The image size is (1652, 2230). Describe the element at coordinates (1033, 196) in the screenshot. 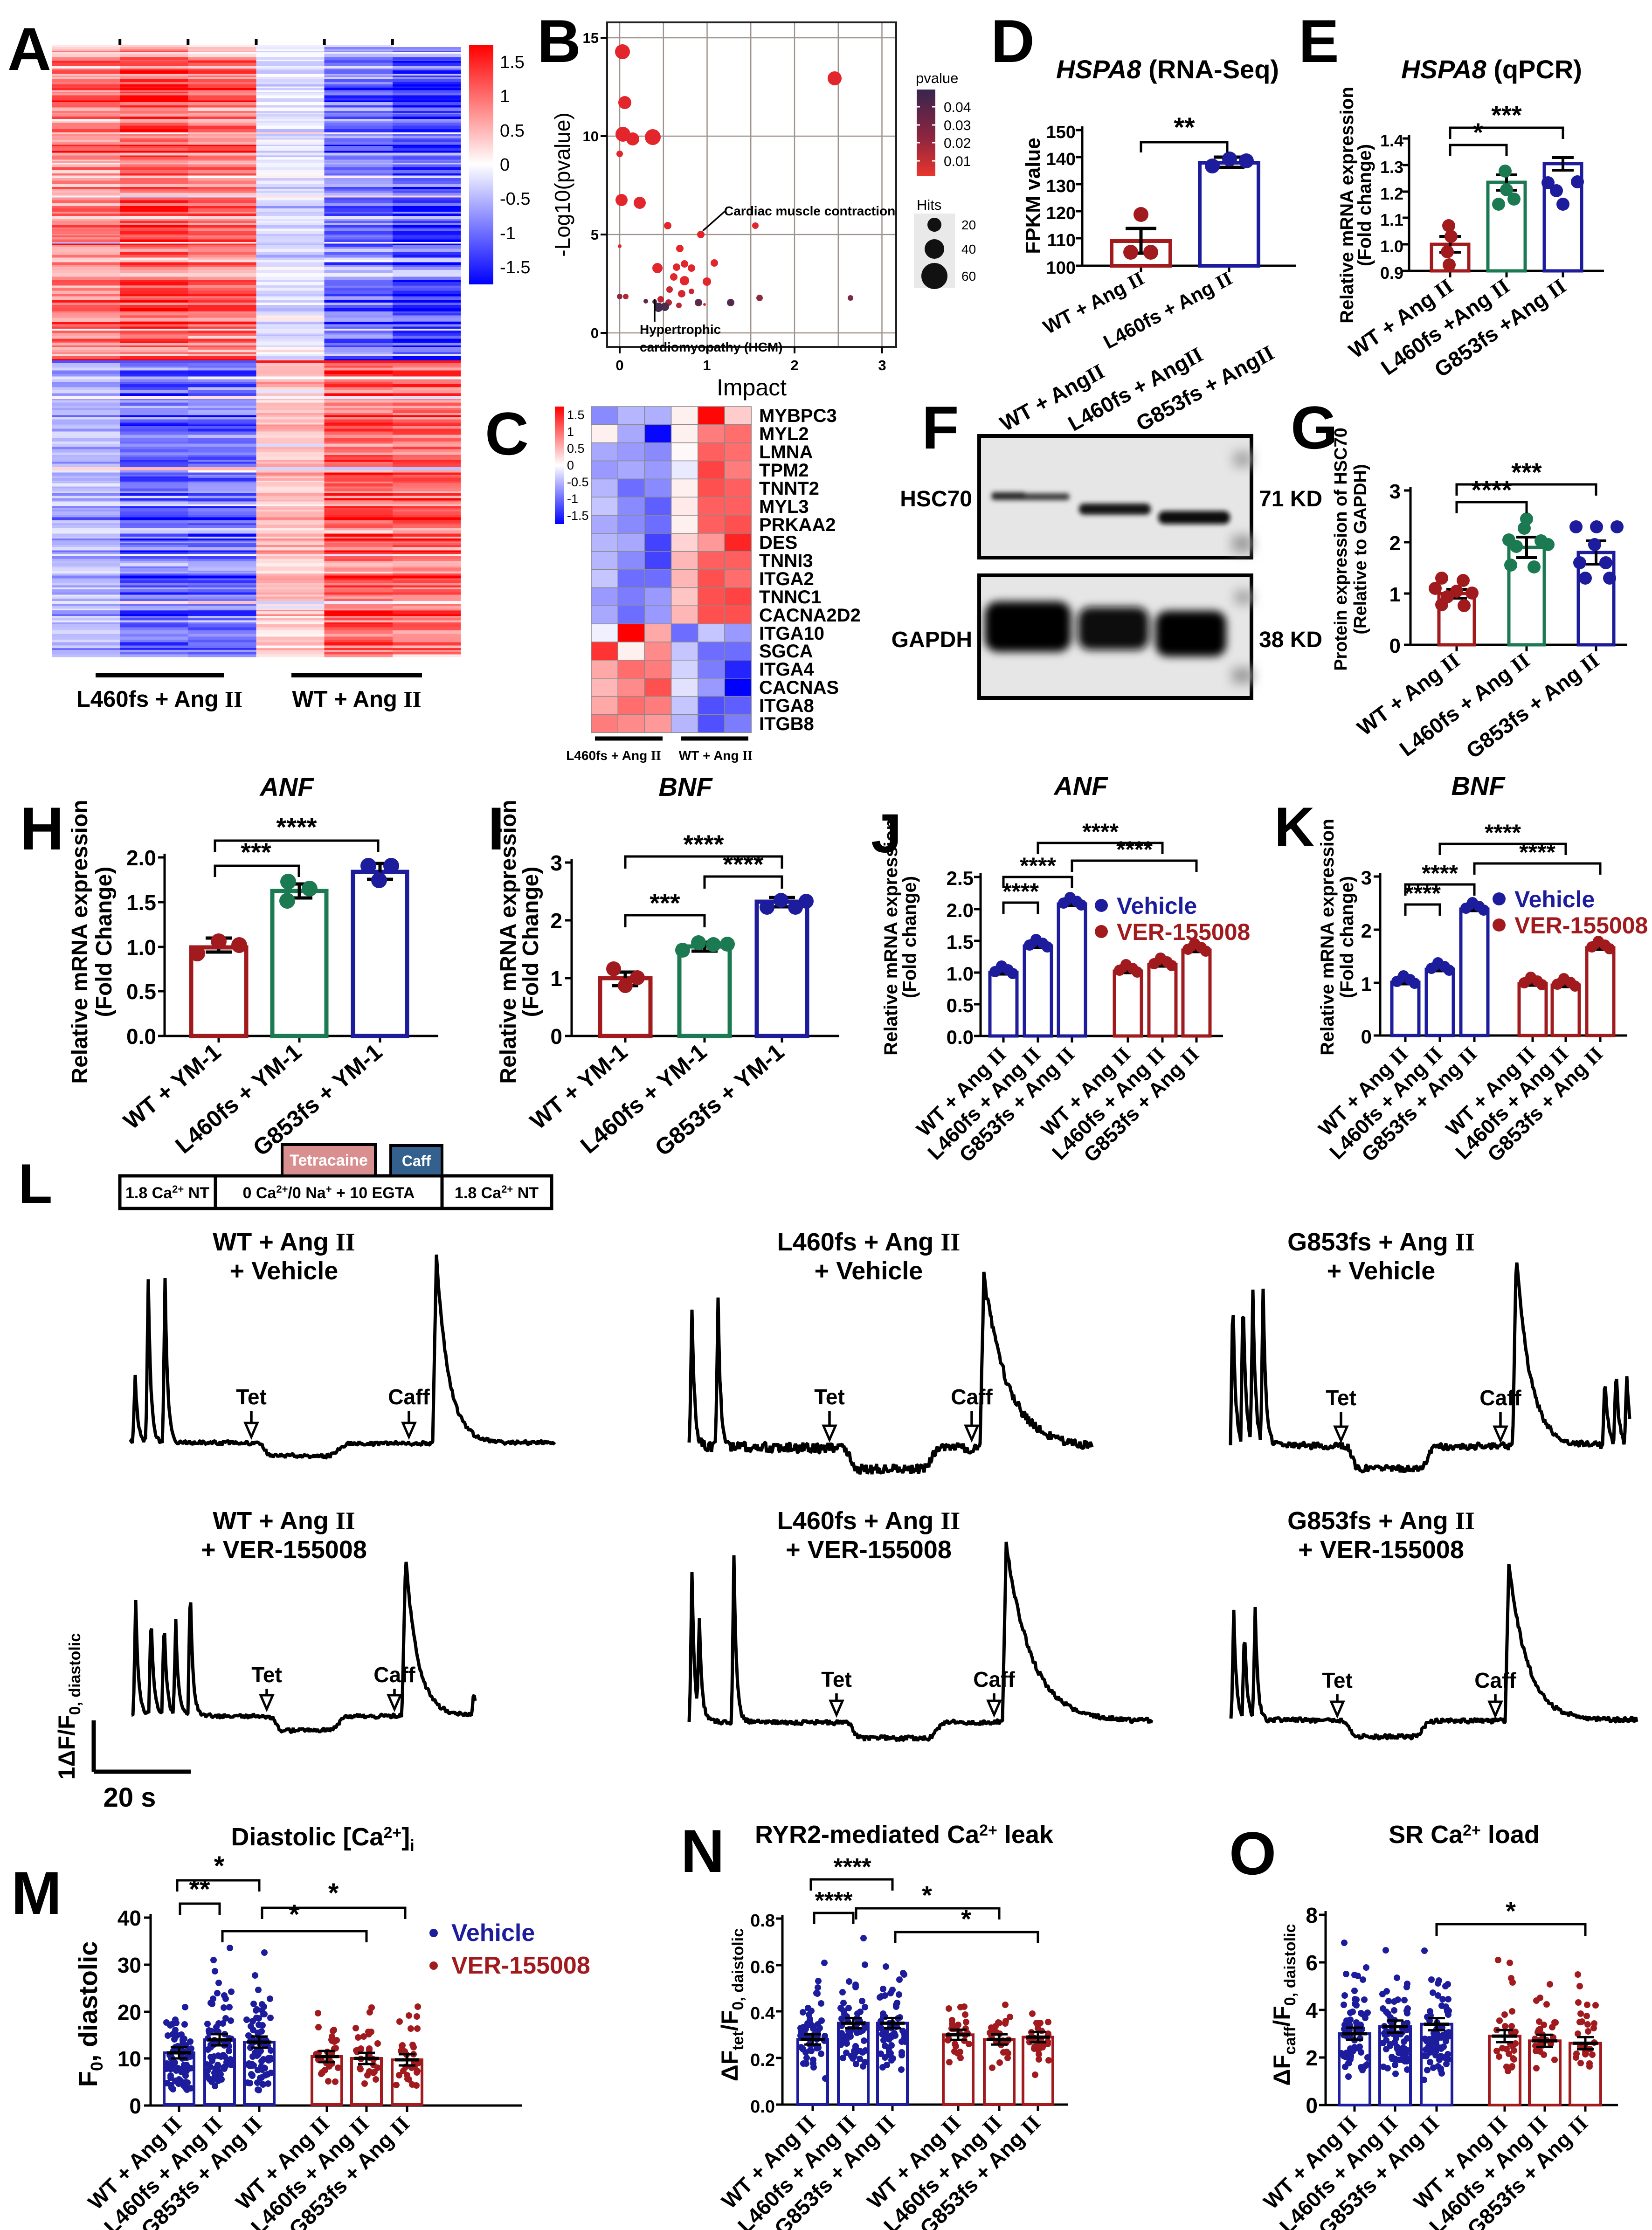

I see `svg-text: FPKM value` at that location.